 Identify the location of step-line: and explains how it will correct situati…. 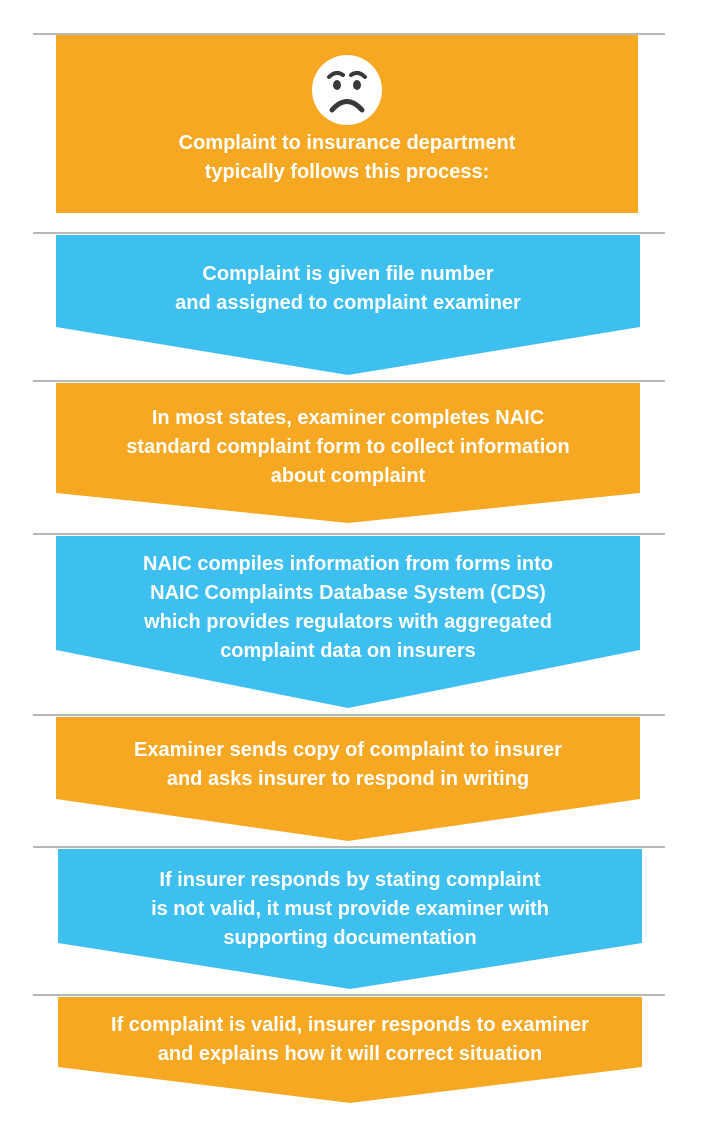
(350, 1054).